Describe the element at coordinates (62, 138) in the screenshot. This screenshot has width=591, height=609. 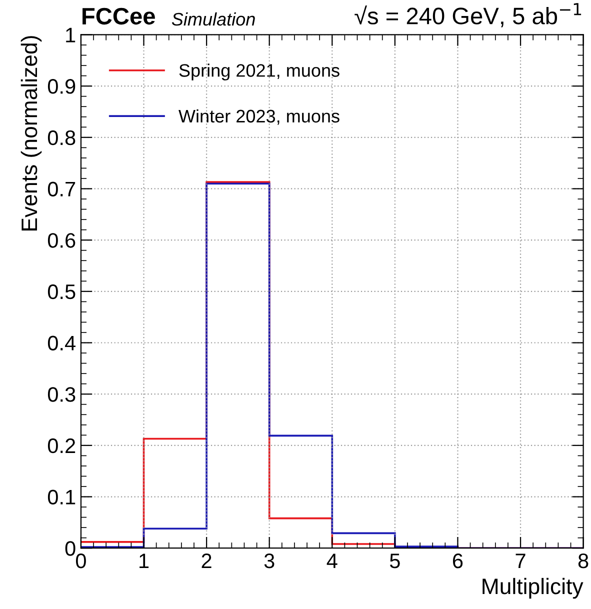
I see `y-tick-label: 0.8` at that location.